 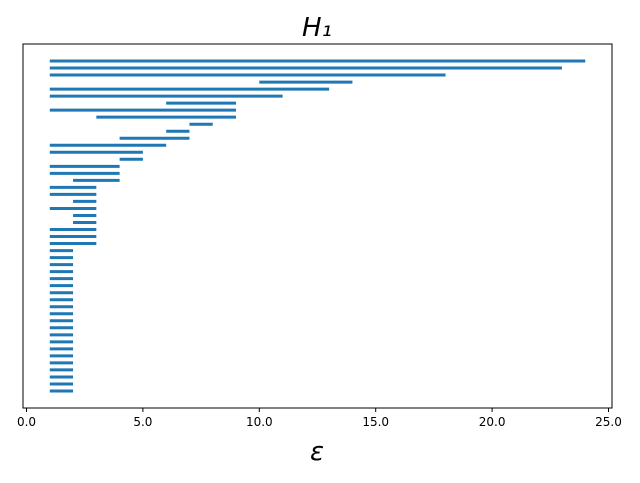 What do you see at coordinates (492, 422) in the screenshot?
I see `x-tick-label: 20.0` at bounding box center [492, 422].